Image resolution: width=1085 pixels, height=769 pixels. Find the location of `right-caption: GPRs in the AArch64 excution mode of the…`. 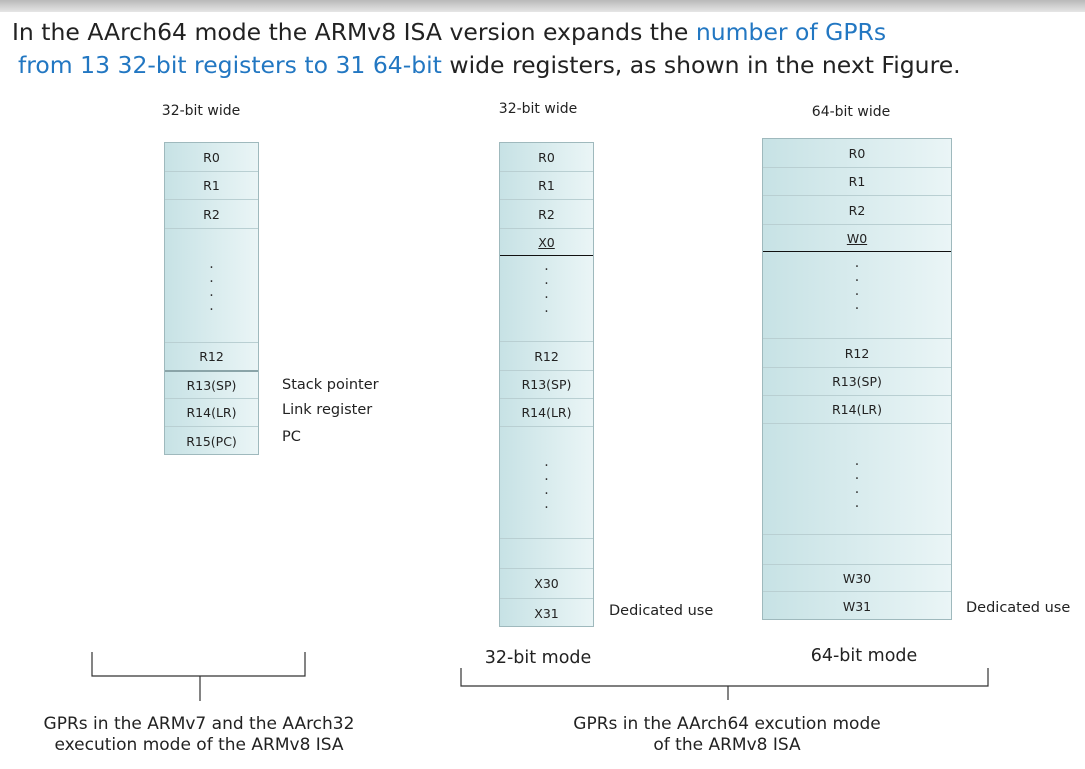

right-caption: GPRs in the AArch64 excution mode of the… is located at coordinates (726, 735).